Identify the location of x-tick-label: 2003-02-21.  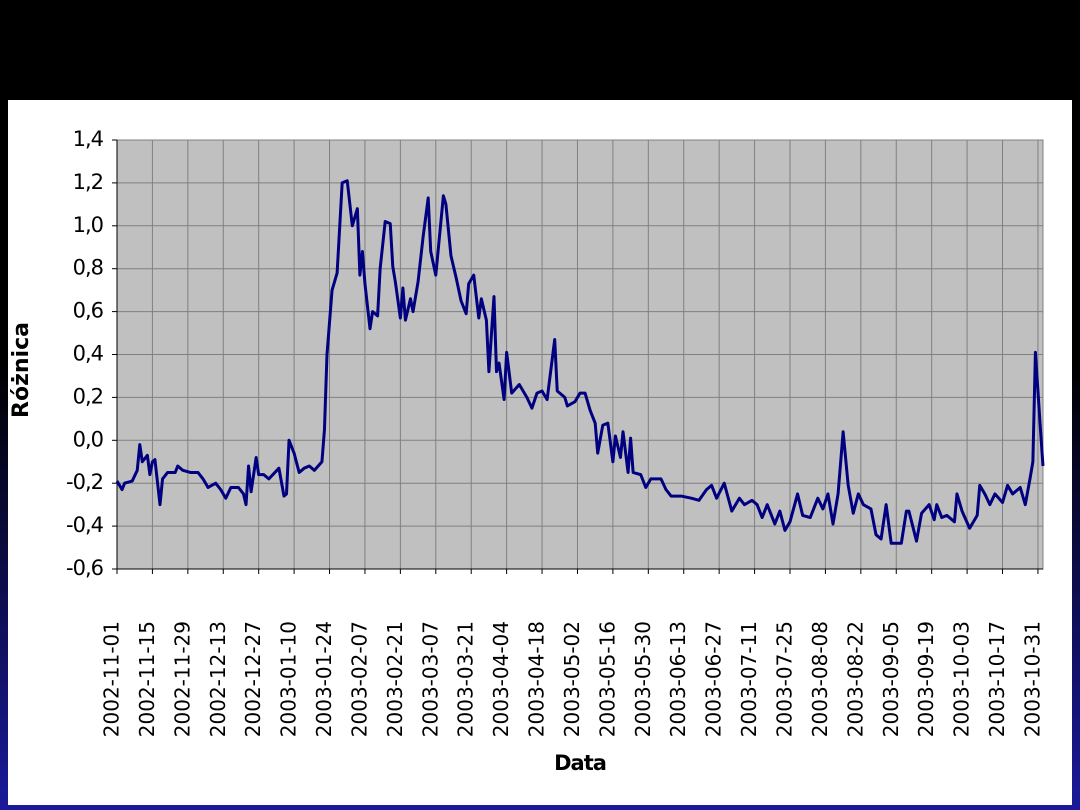
(395, 679).